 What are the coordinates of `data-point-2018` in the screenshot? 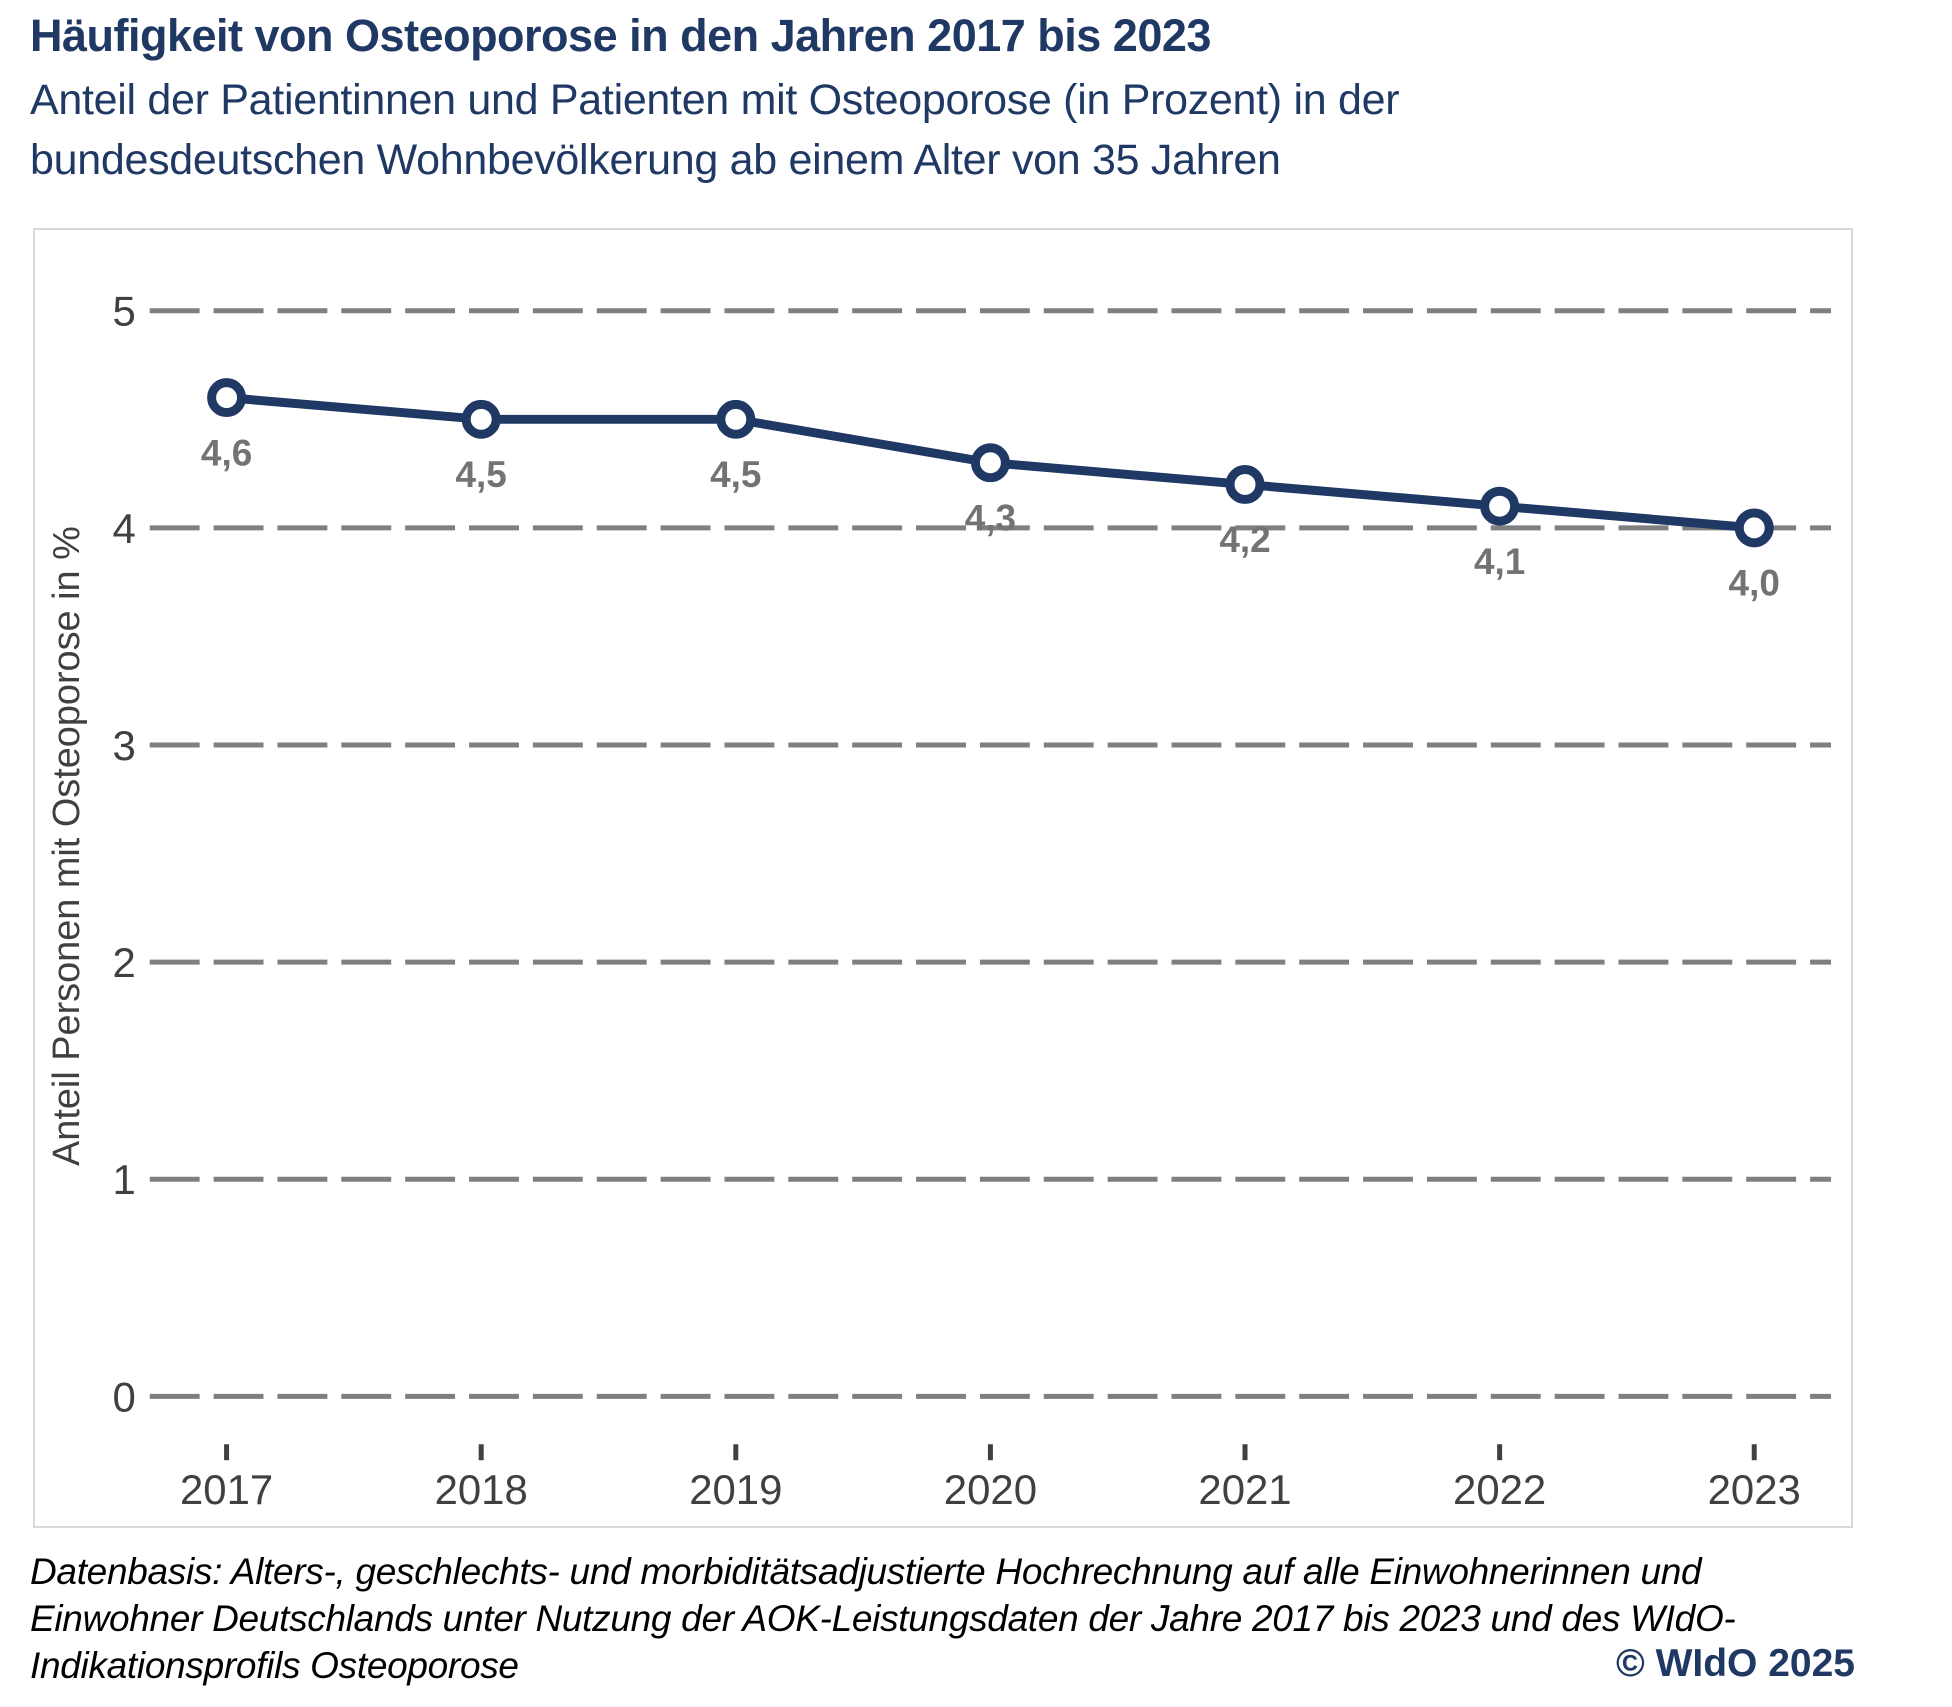 It's located at (481, 419).